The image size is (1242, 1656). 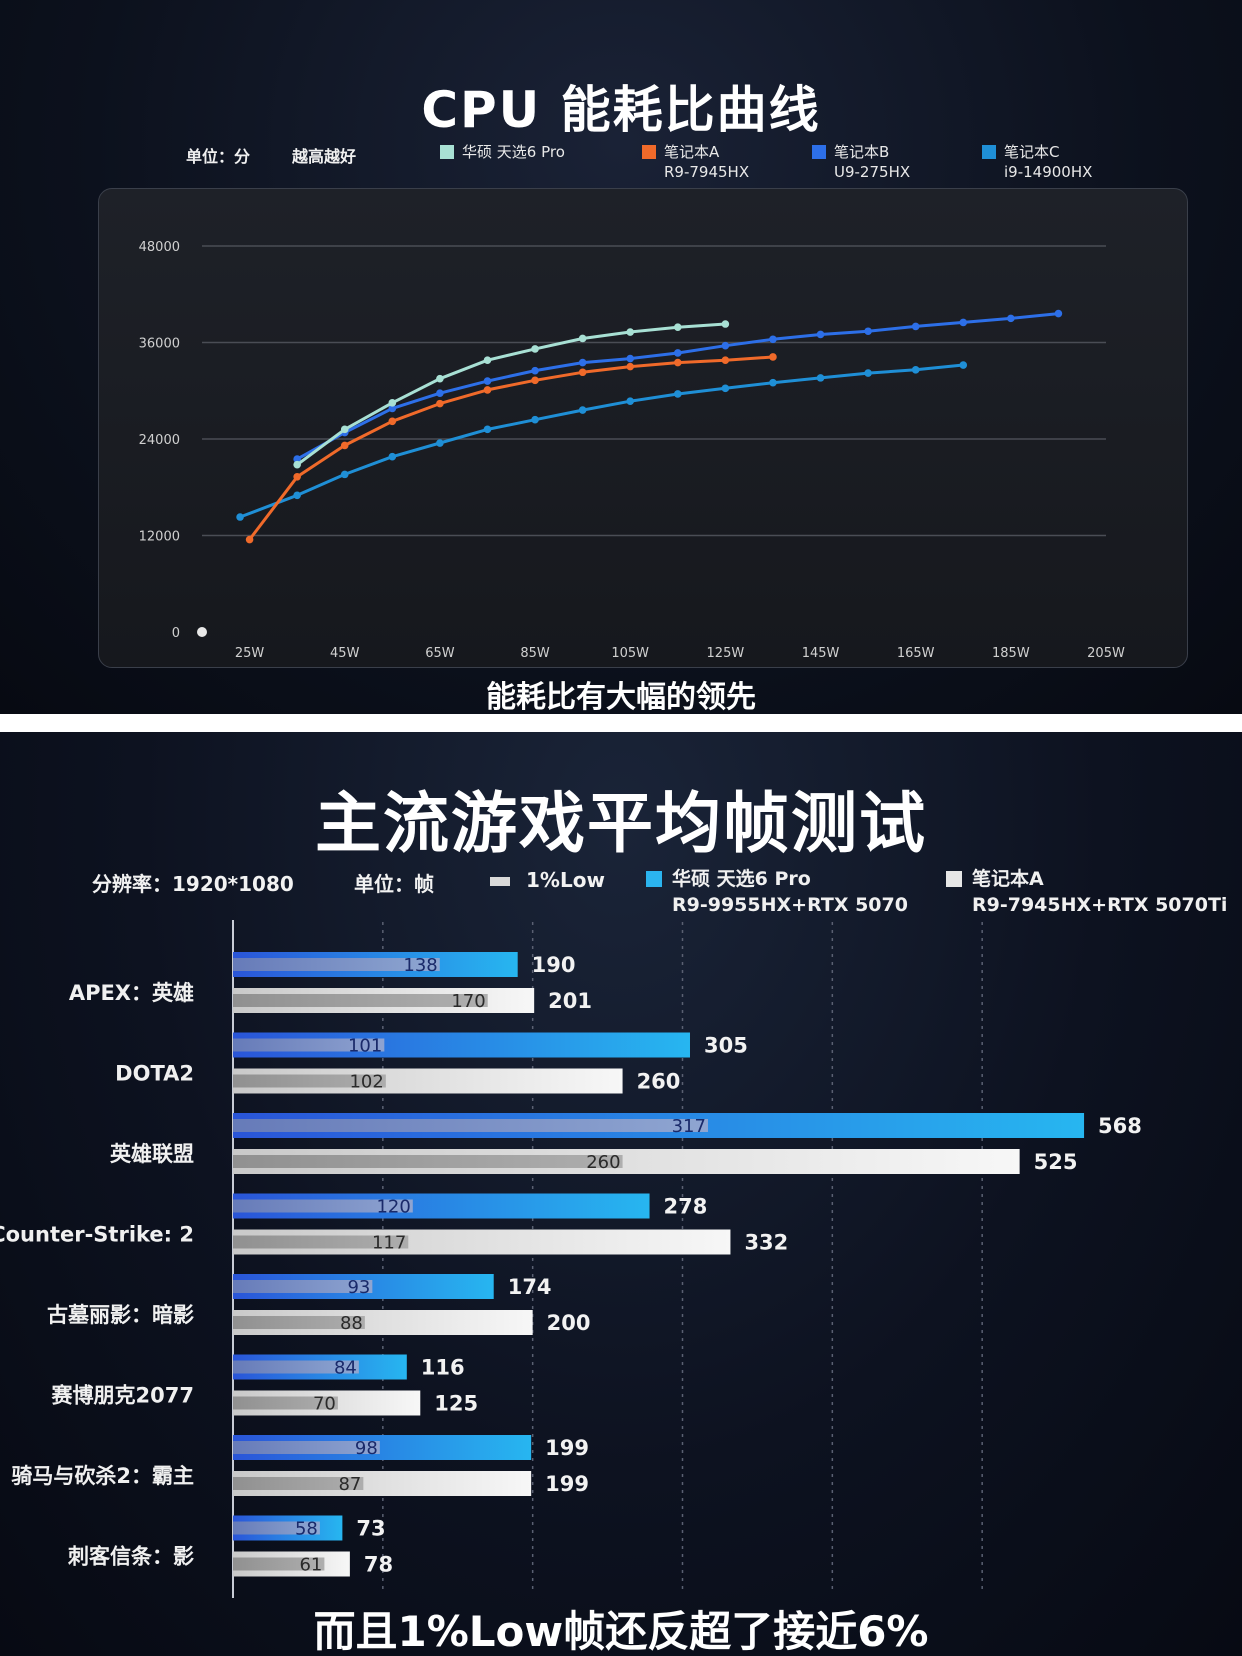 What do you see at coordinates (351, 1323) in the screenshot?
I see `bar-low-label: 88` at bounding box center [351, 1323].